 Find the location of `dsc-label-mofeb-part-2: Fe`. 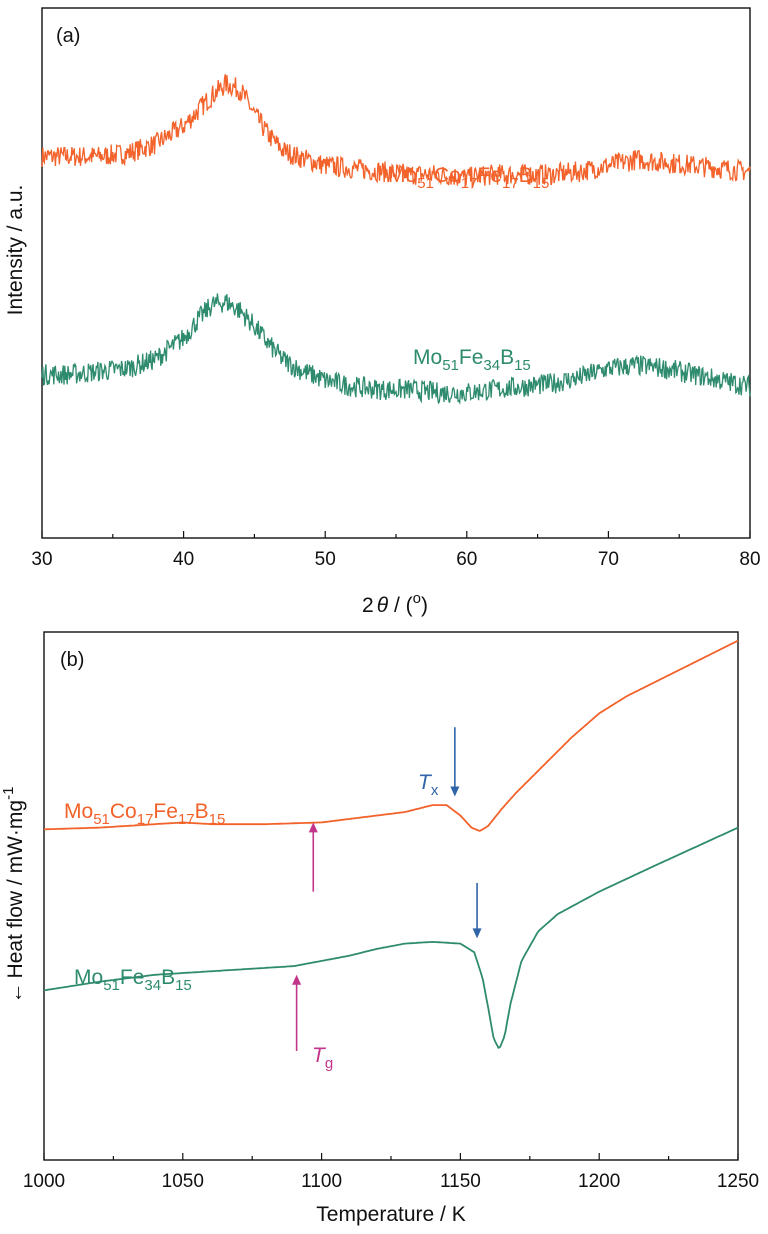

dsc-label-mofeb-part-2: Fe is located at coordinates (132, 977).